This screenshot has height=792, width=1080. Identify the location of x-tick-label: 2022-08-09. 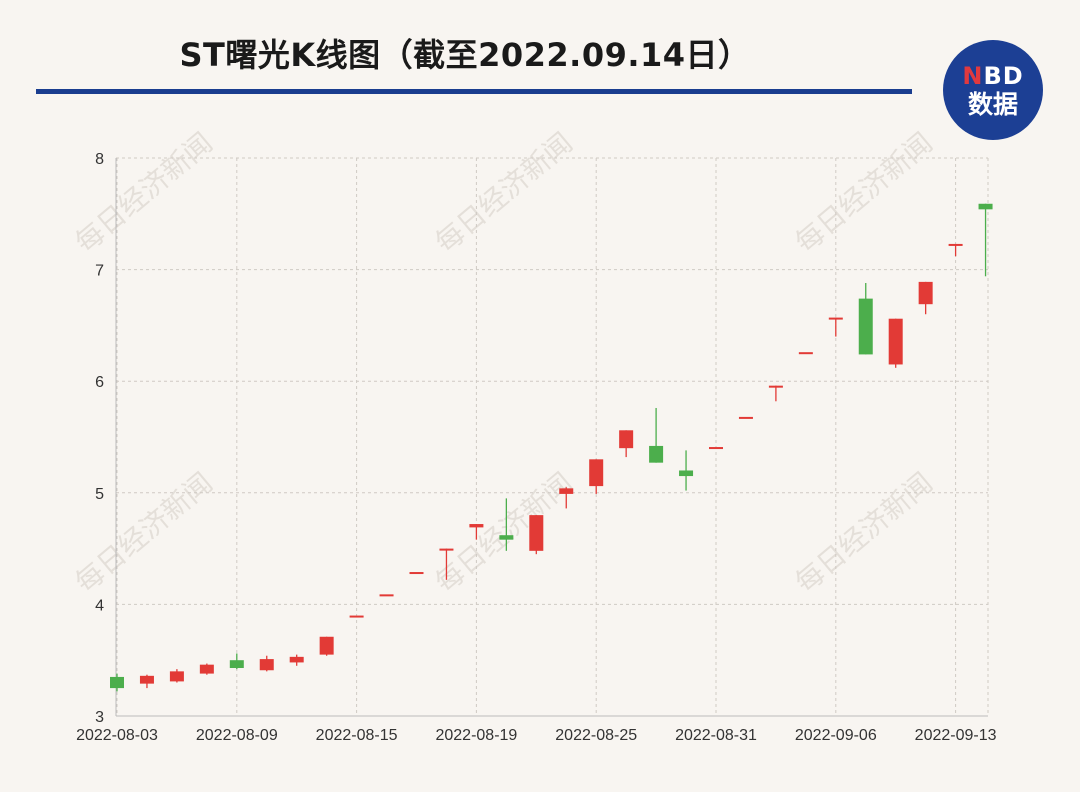
(237, 735).